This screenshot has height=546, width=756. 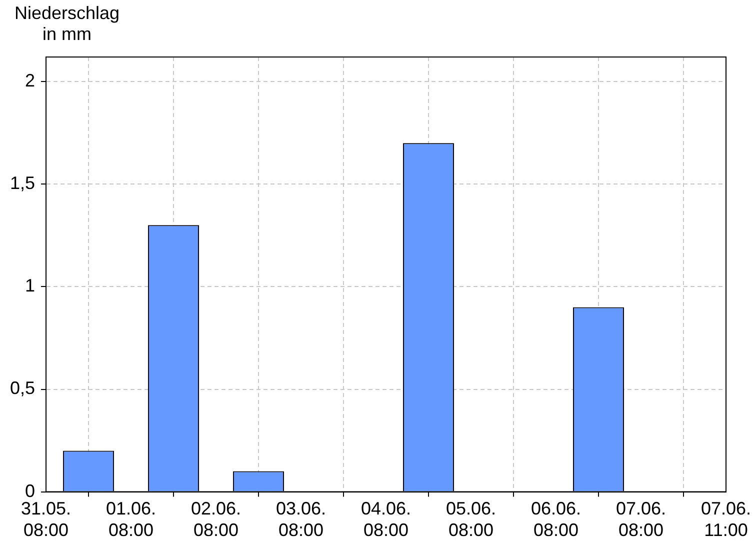 What do you see at coordinates (30, 490) in the screenshot?
I see `y-tick-label: 0` at bounding box center [30, 490].